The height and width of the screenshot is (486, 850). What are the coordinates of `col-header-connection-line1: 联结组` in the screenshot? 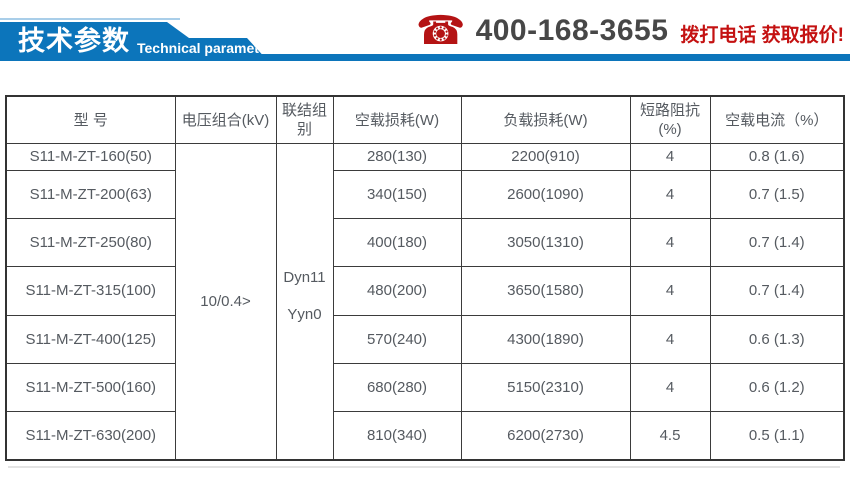 It's located at (304, 110).